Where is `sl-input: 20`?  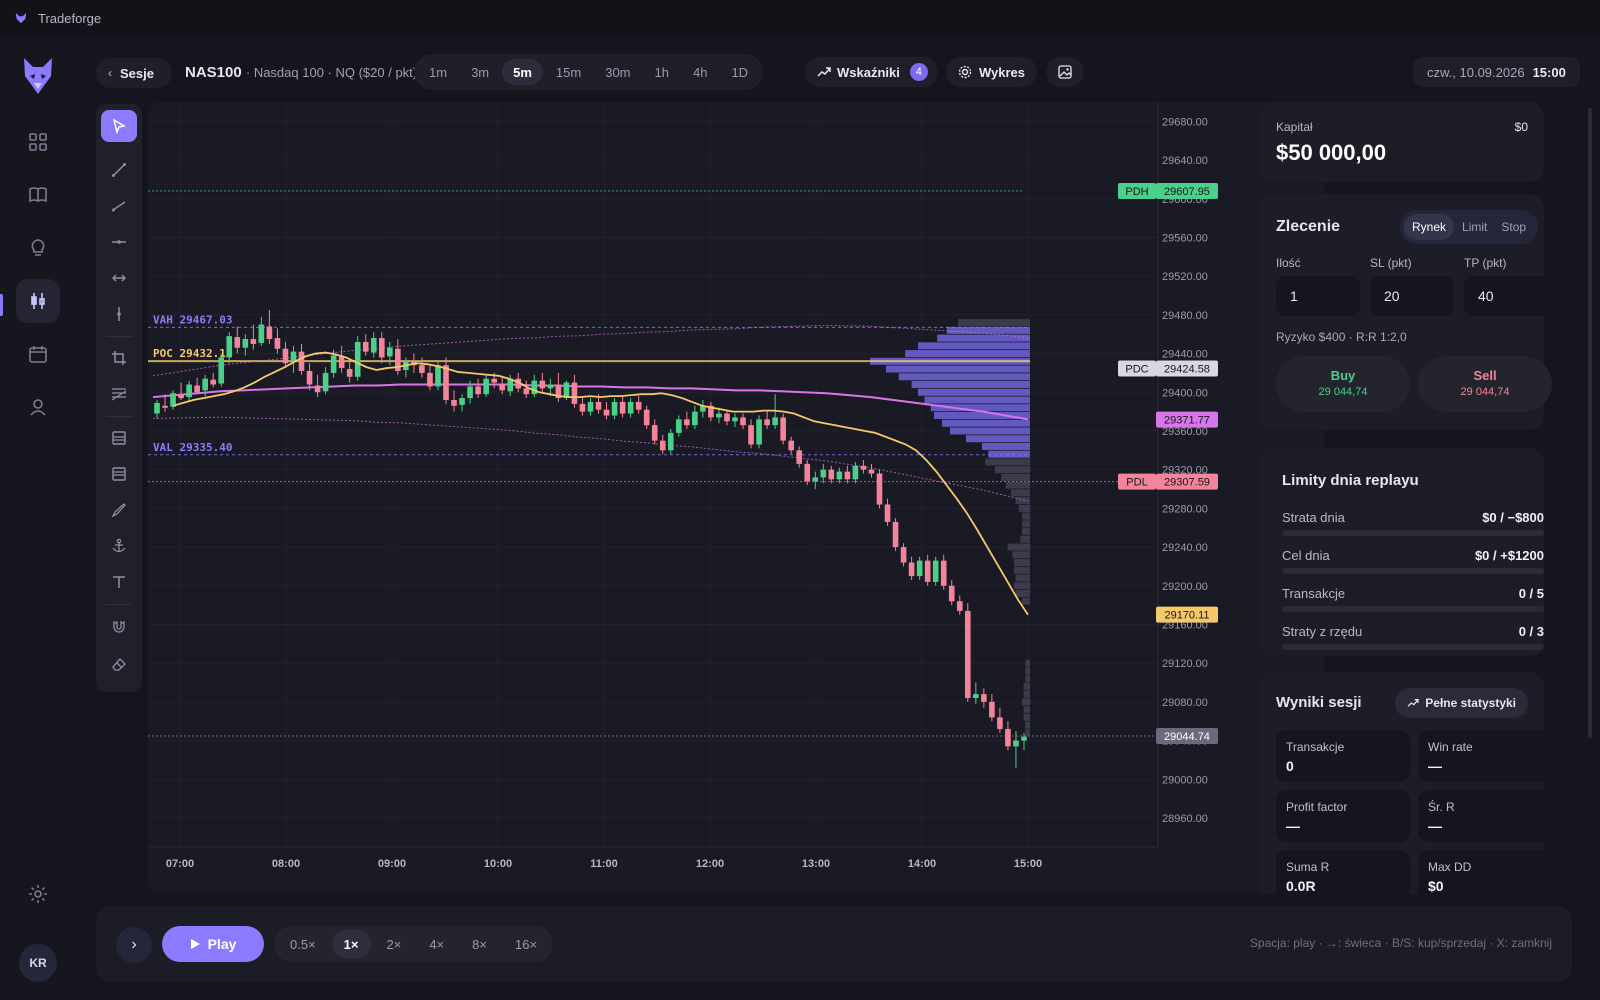
sl-input: 20 is located at coordinates (1412, 296).